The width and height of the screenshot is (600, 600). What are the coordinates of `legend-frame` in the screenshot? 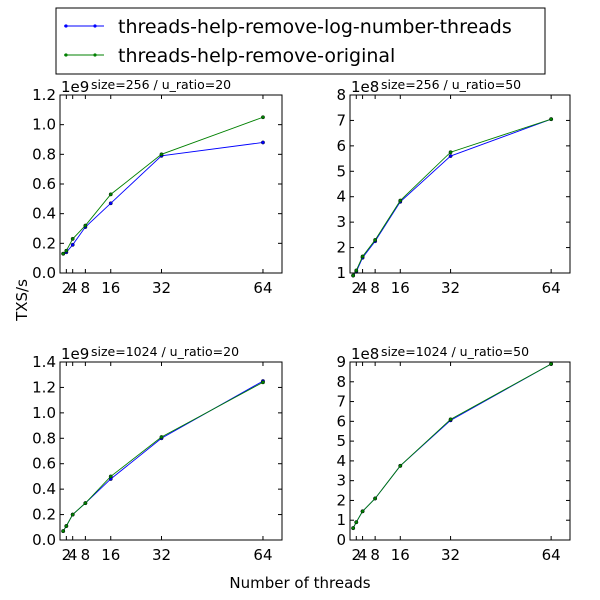 It's located at (300, 41).